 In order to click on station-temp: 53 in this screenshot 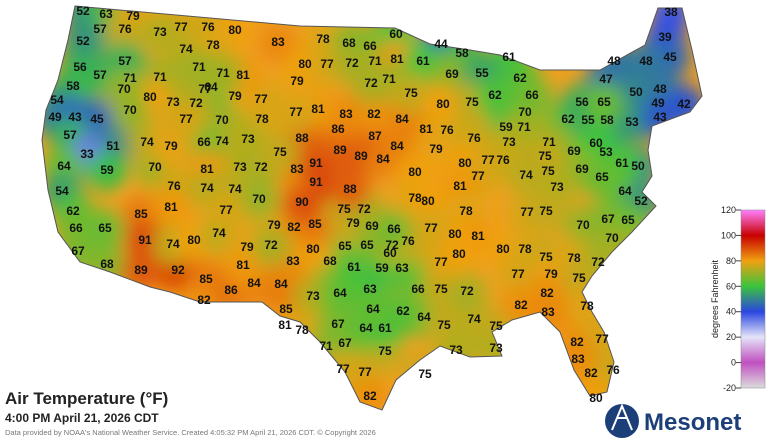, I will do `click(632, 122)`.